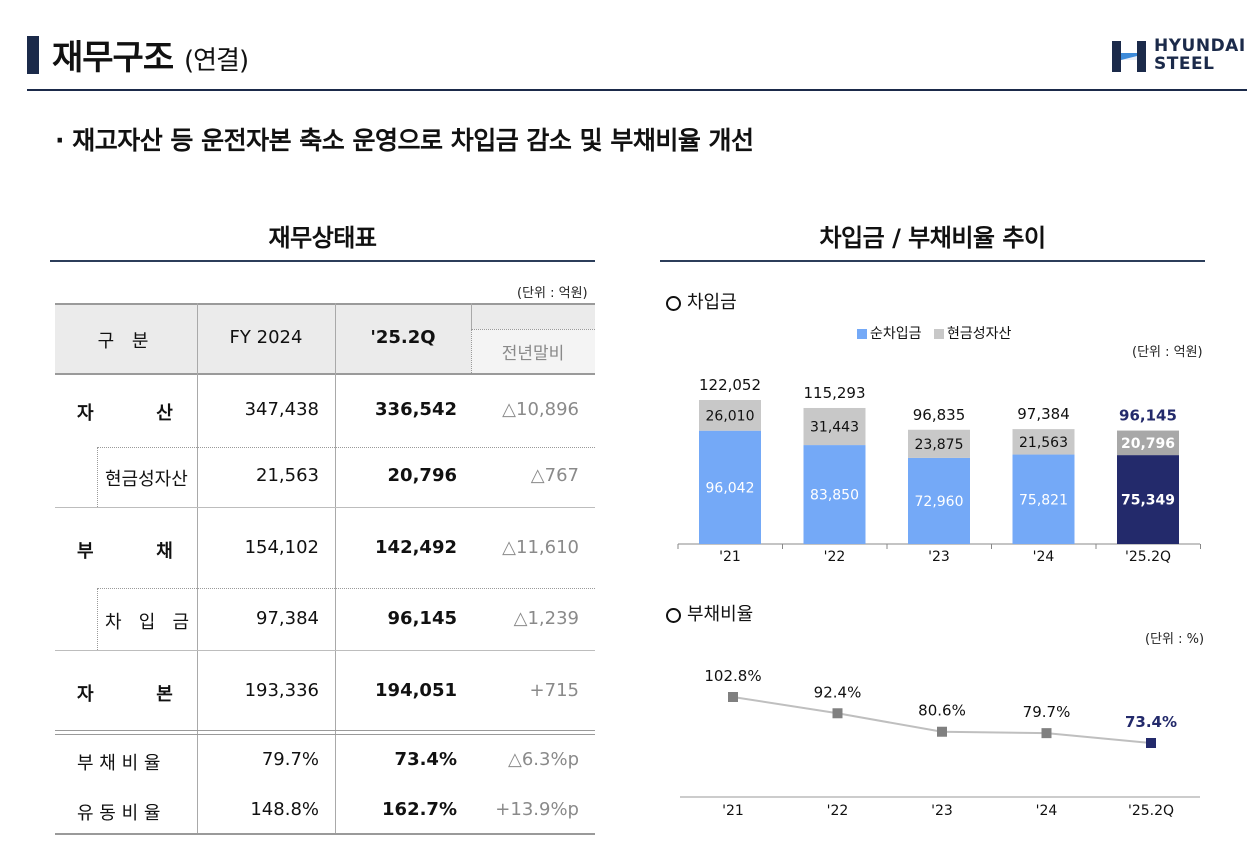 The height and width of the screenshot is (868, 1255). I want to click on header-subcell-bg, so click(533, 351).